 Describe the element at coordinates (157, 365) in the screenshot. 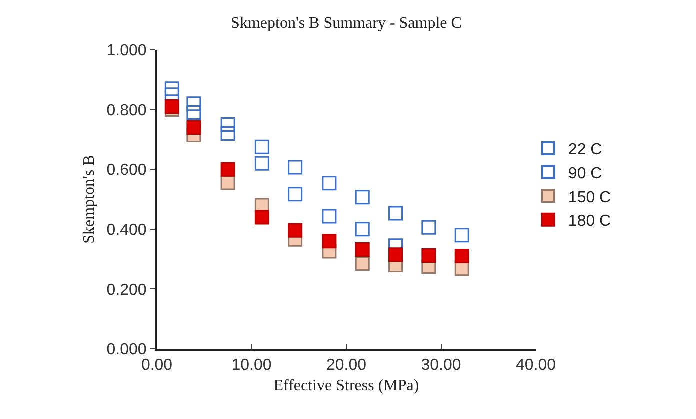

I see `x-tick-label: 0.00` at that location.